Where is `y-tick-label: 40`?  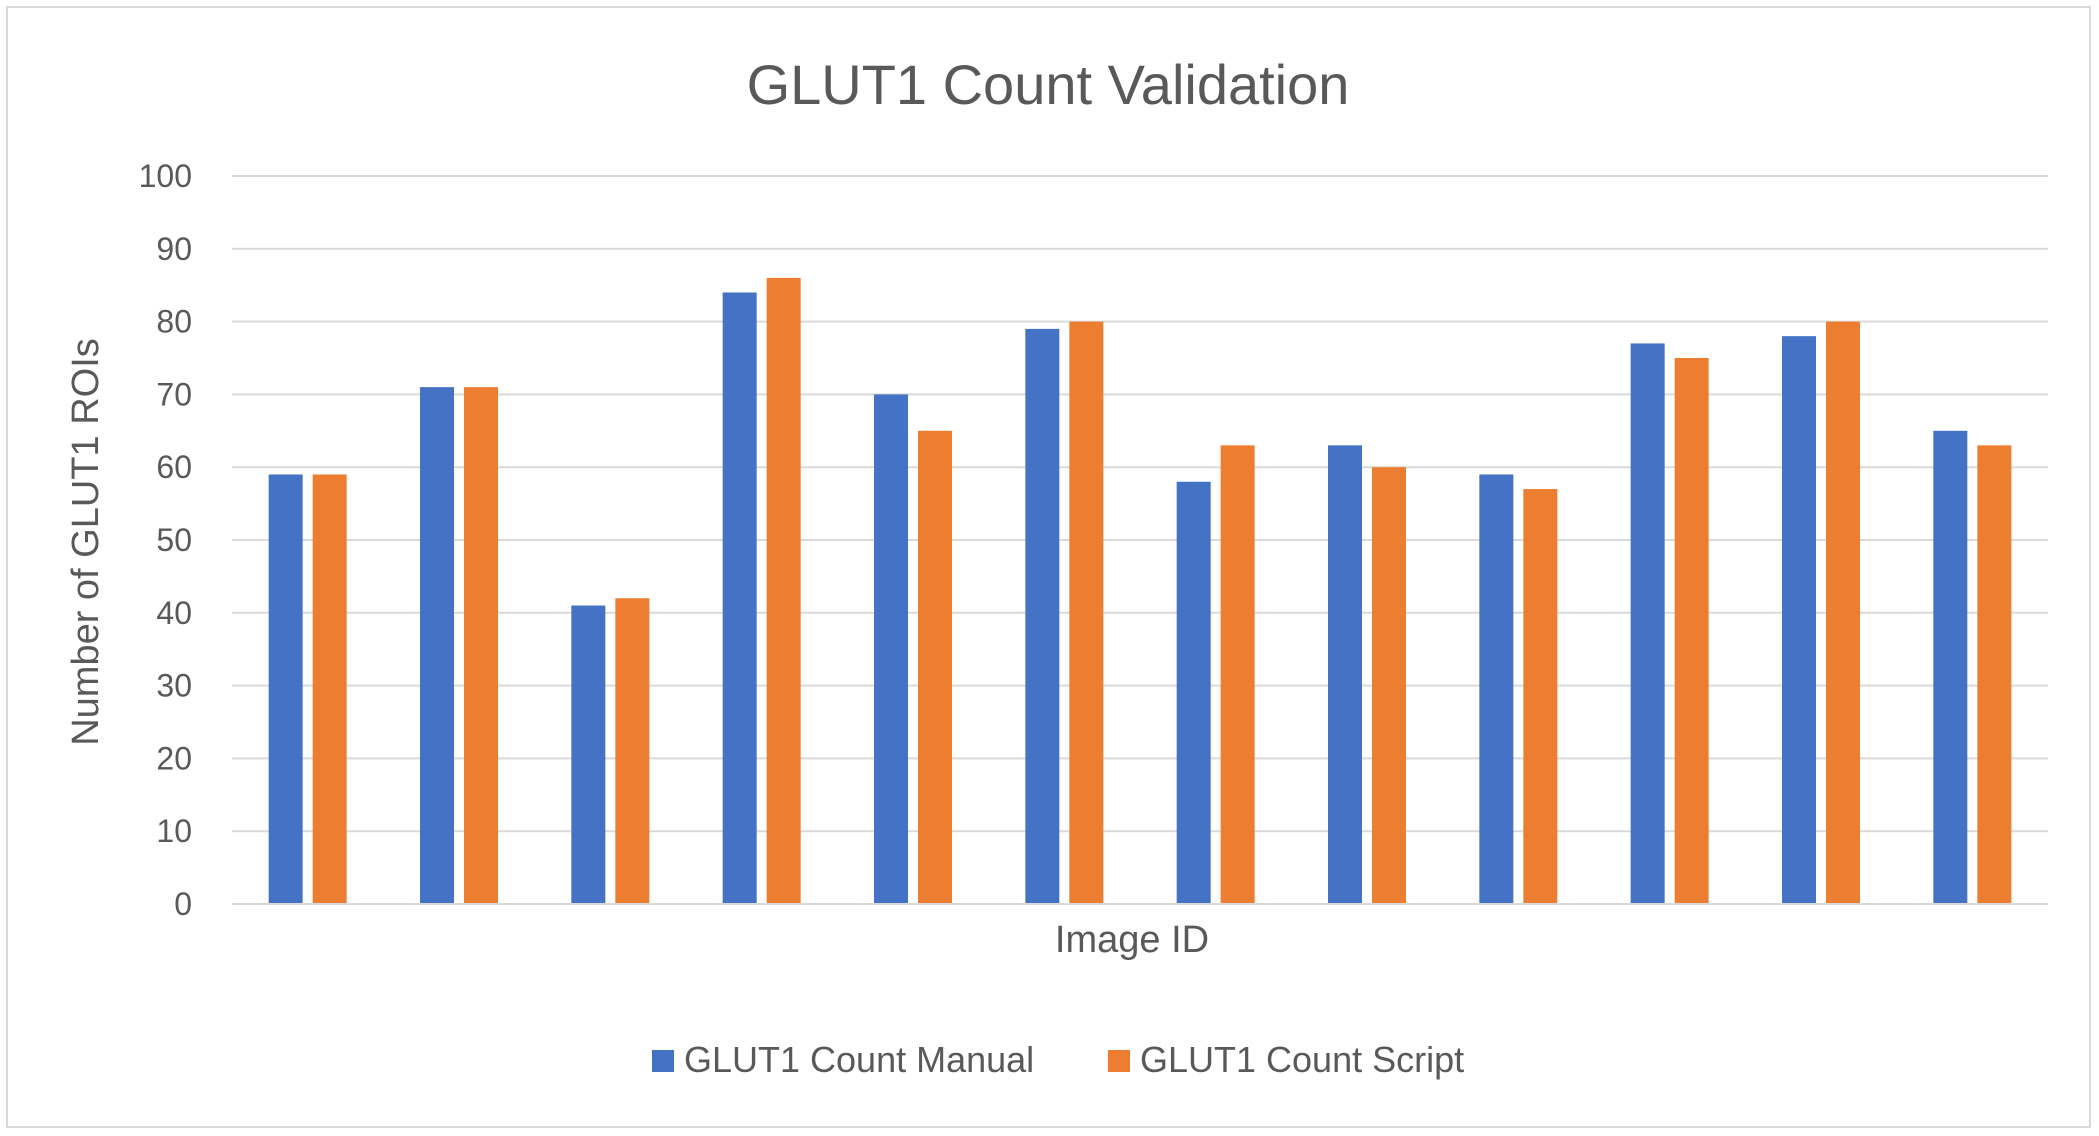
y-tick-label: 40 is located at coordinates (174, 613).